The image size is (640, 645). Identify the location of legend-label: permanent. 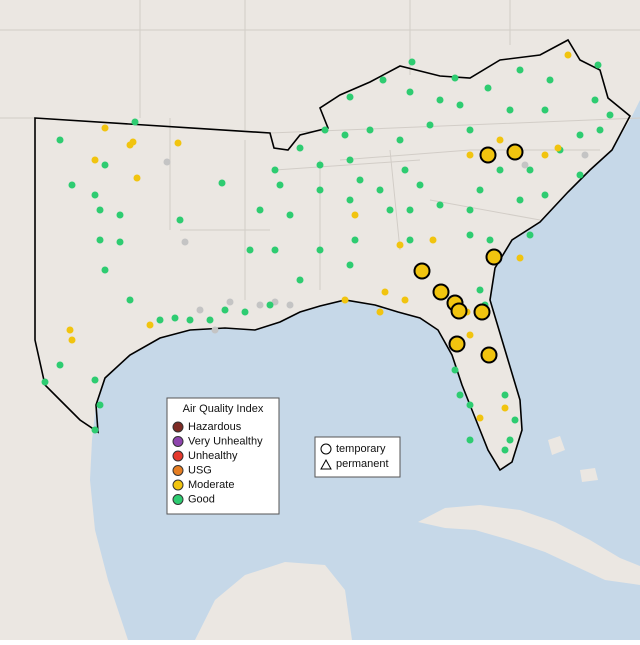
(362, 464).